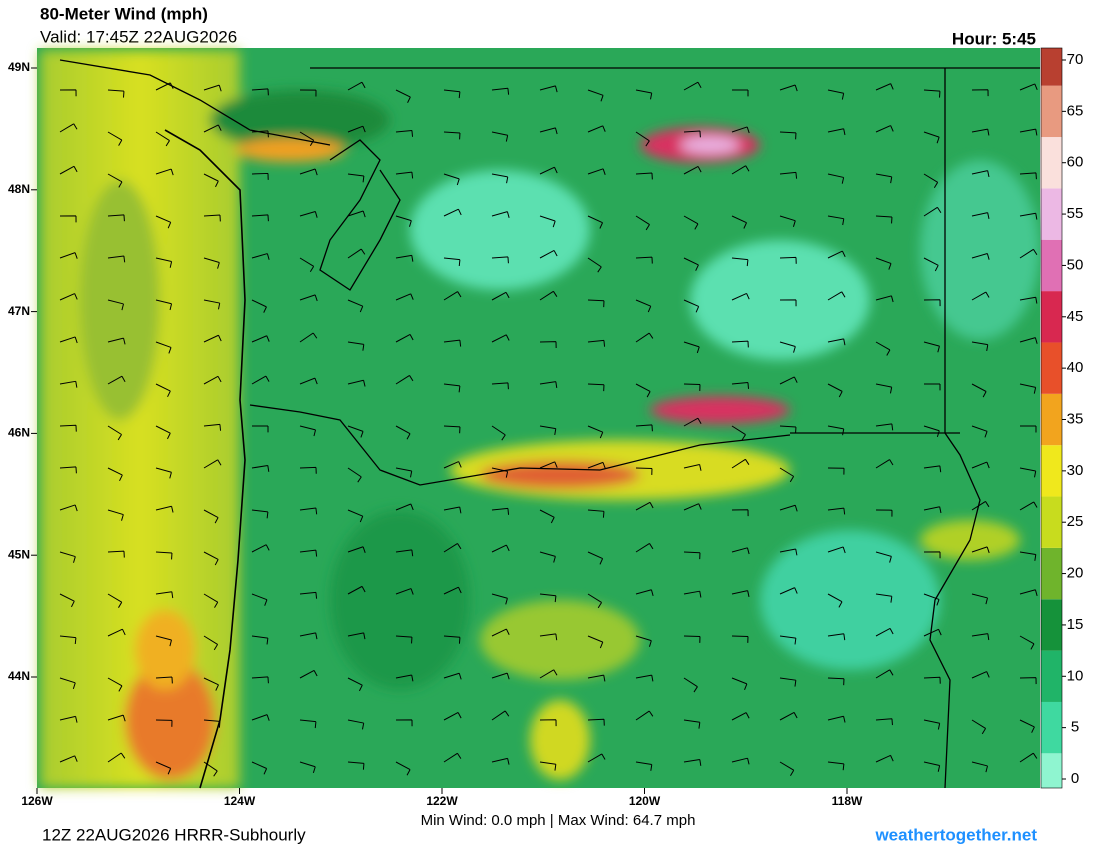  What do you see at coordinates (1075, 264) in the screenshot?
I see `colorbar-label: 50` at bounding box center [1075, 264].